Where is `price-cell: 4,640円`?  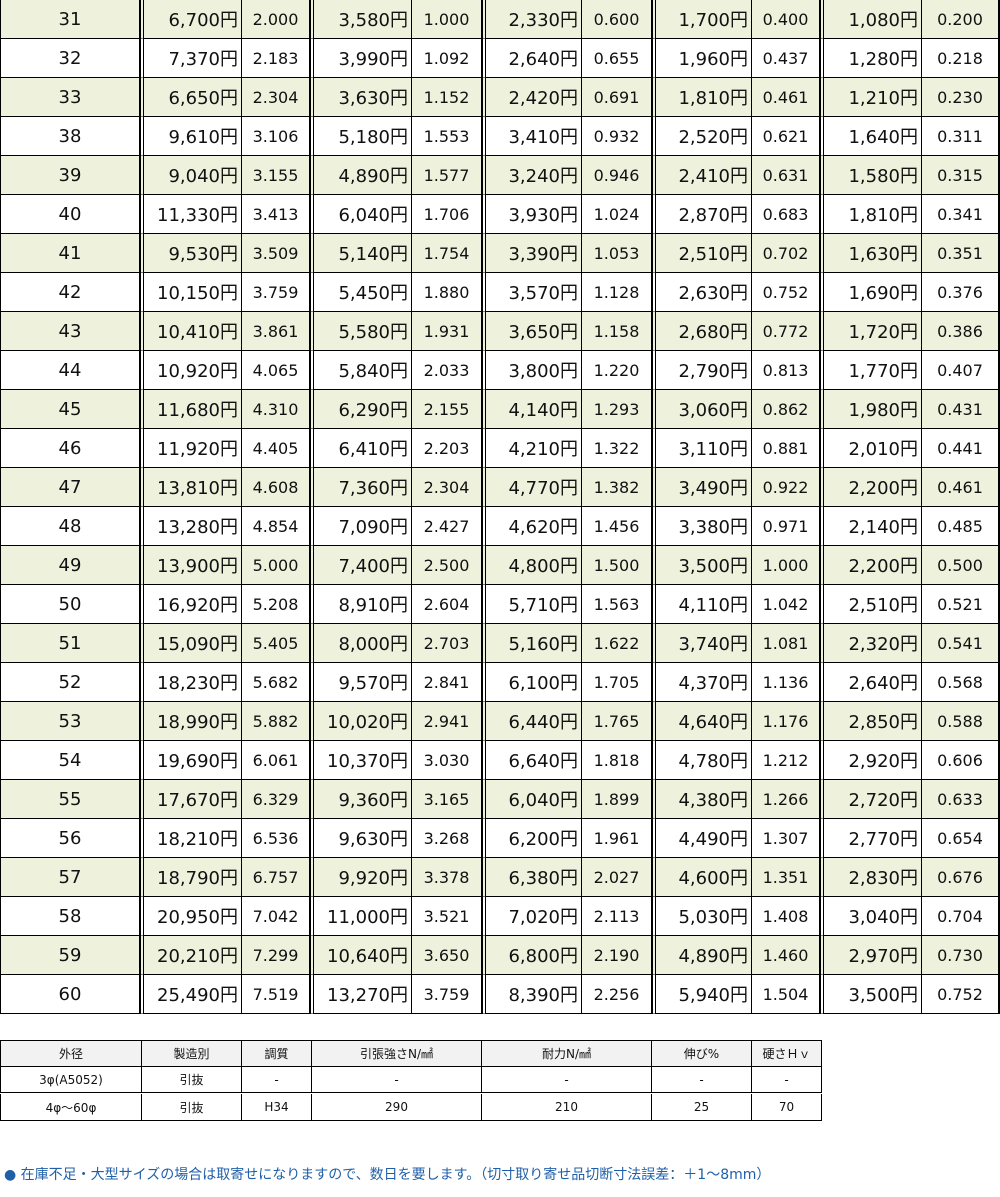
price-cell: 4,640円 is located at coordinates (702, 721).